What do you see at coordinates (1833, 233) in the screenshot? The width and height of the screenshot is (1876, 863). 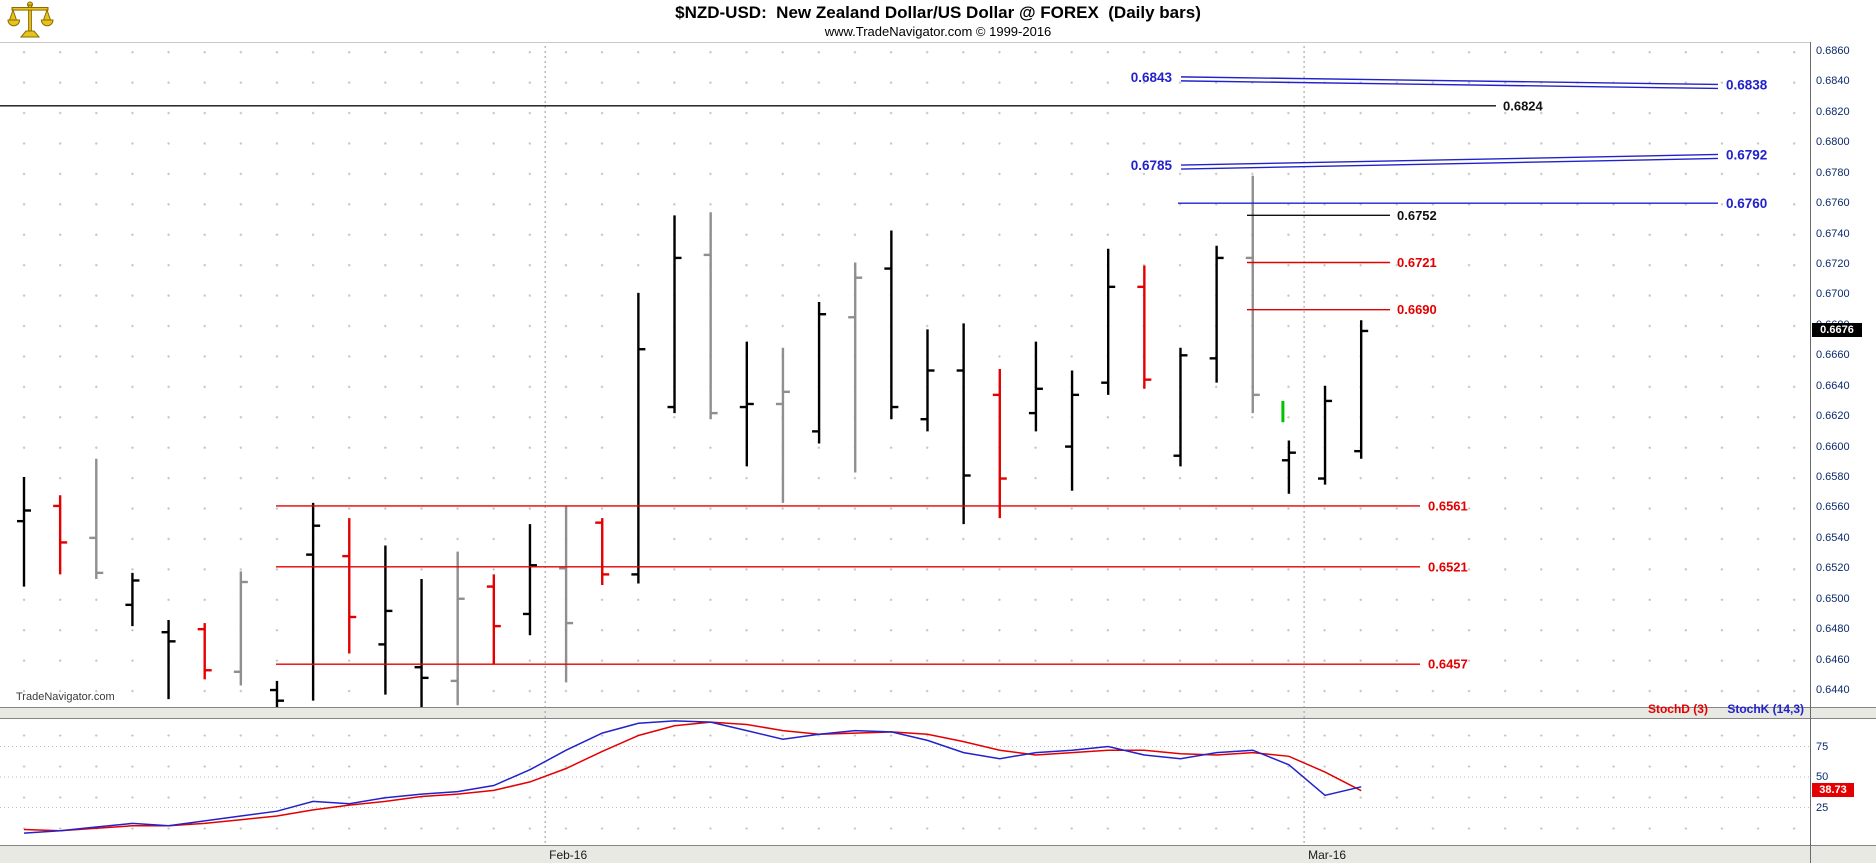 I see `price-axis-label: 0.6740` at bounding box center [1833, 233].